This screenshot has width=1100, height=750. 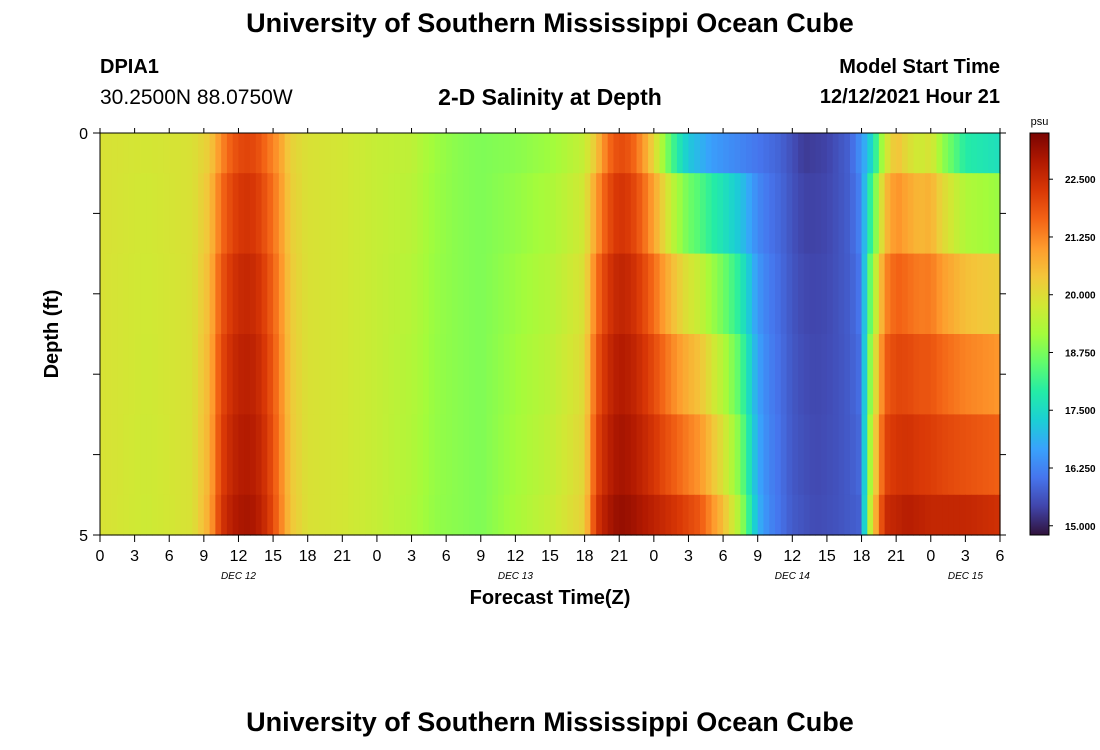 What do you see at coordinates (129, 67) in the screenshot?
I see `station-id: DPIA1` at bounding box center [129, 67].